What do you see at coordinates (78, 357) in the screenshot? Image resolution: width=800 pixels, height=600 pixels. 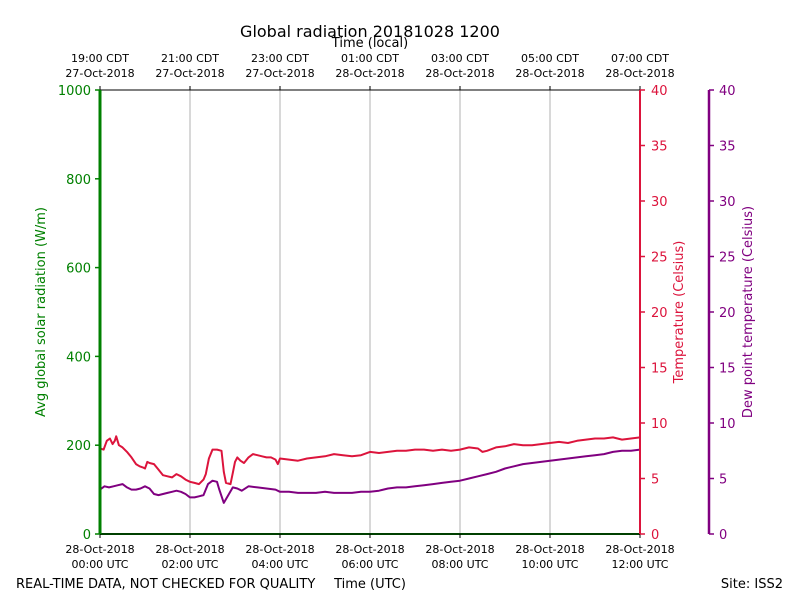 I see `radiation-tick-label: 400` at bounding box center [78, 357].